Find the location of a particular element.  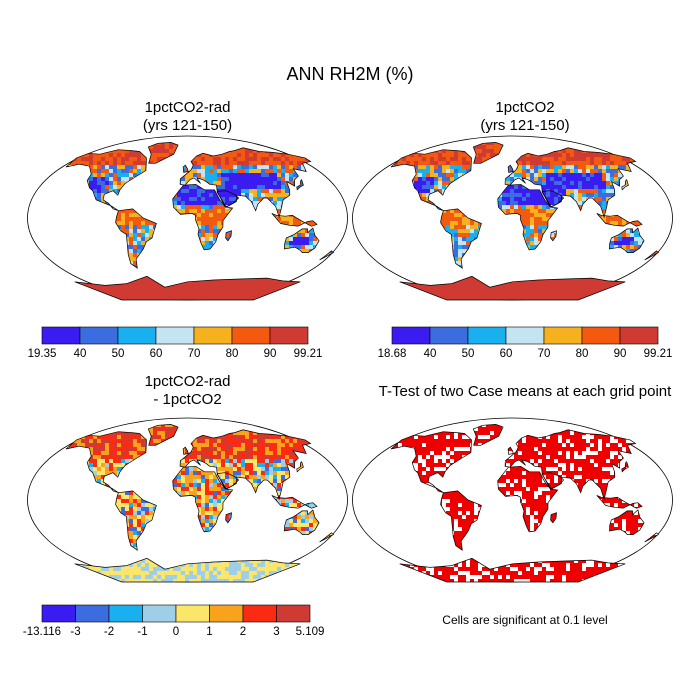

colorbar-label: -2 is located at coordinates (109, 632).